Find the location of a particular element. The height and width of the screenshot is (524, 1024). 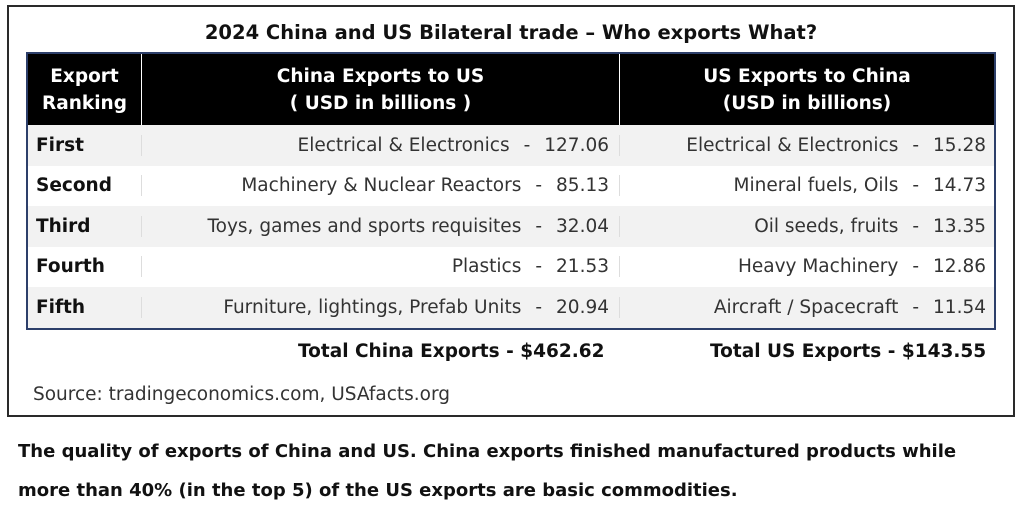

china-export-cell: Electrical & Electronics -127.06 is located at coordinates (380, 145).